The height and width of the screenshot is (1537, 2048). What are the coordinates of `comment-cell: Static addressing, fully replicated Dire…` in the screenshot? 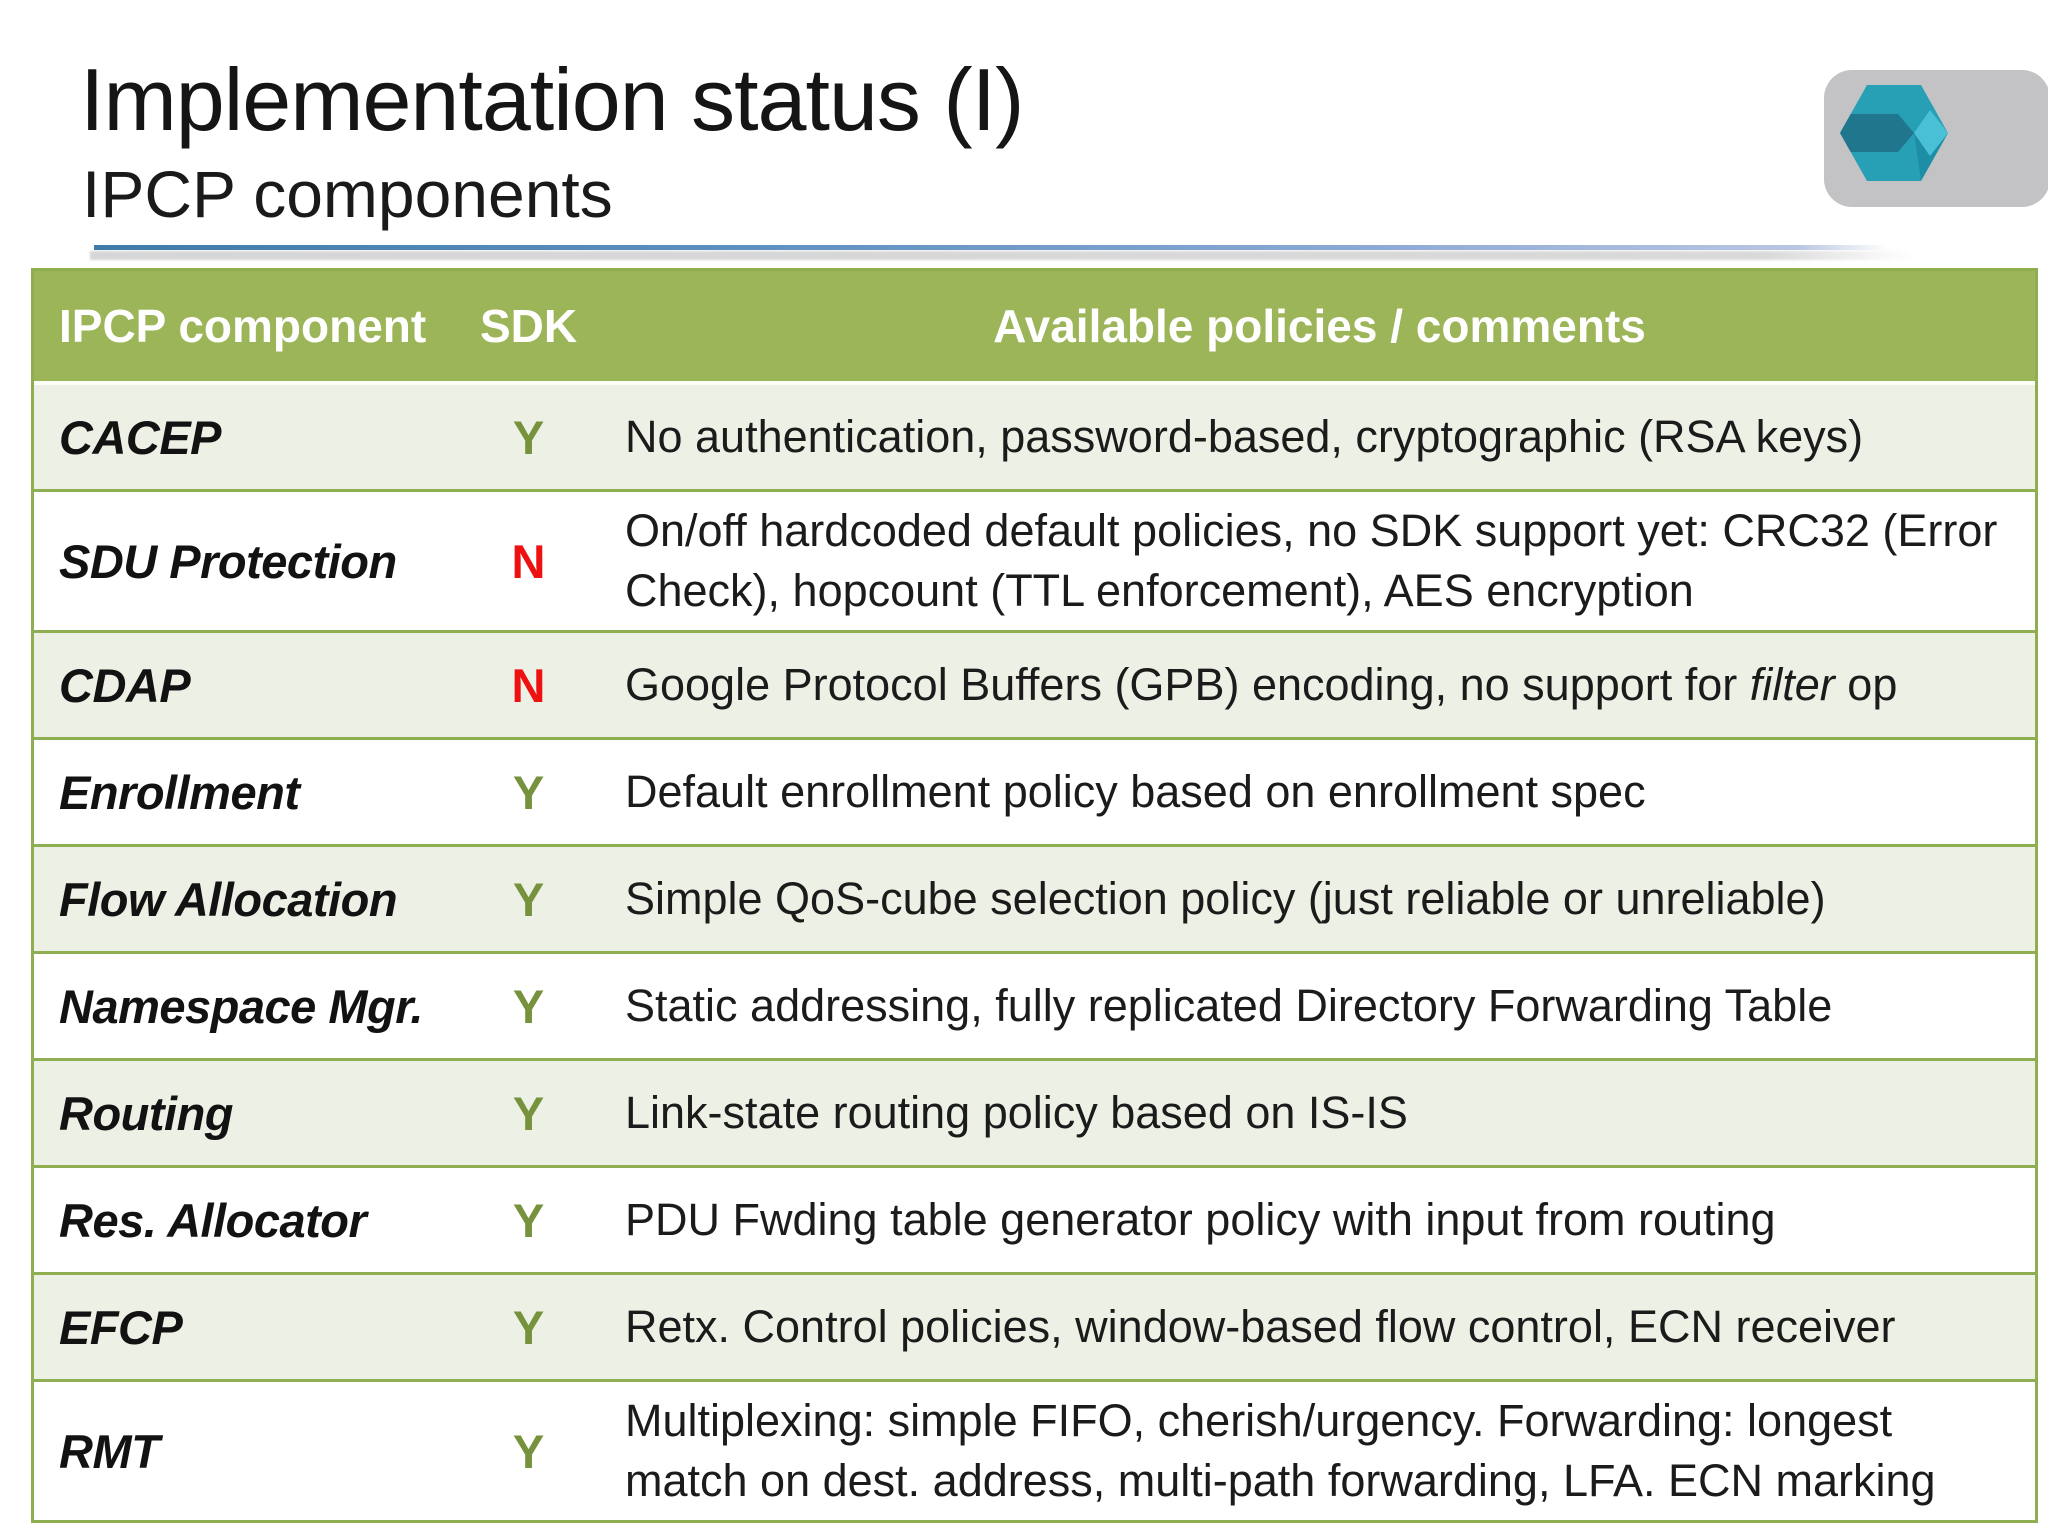 It's located at (1319, 1006).